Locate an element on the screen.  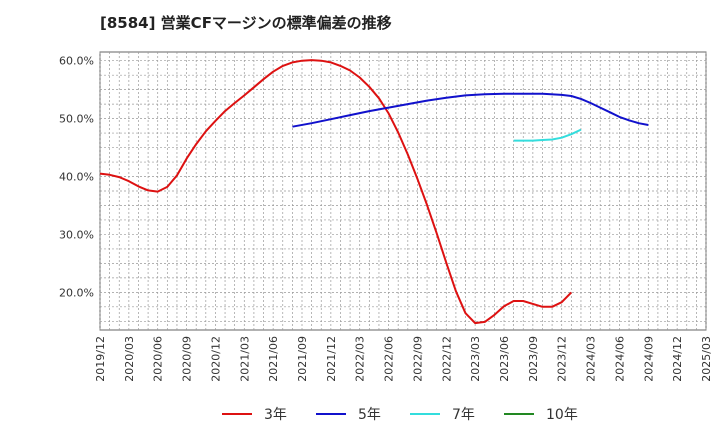
chart-title: [8584] 営業CFマージンの標準偏差の推移 is located at coordinates (246, 23).